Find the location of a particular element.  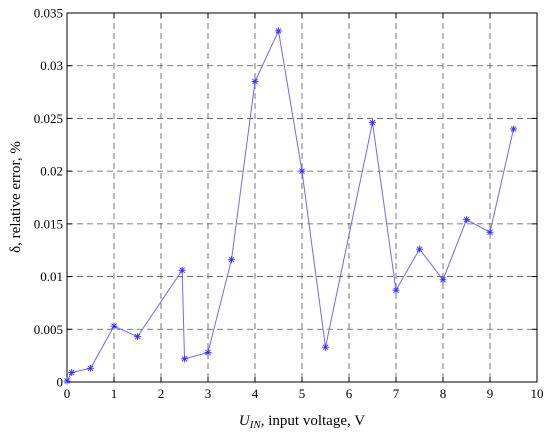

x-tick-labels: 0 1 2 3 4 5 6 7 8 9 10 is located at coordinates (304, 393).